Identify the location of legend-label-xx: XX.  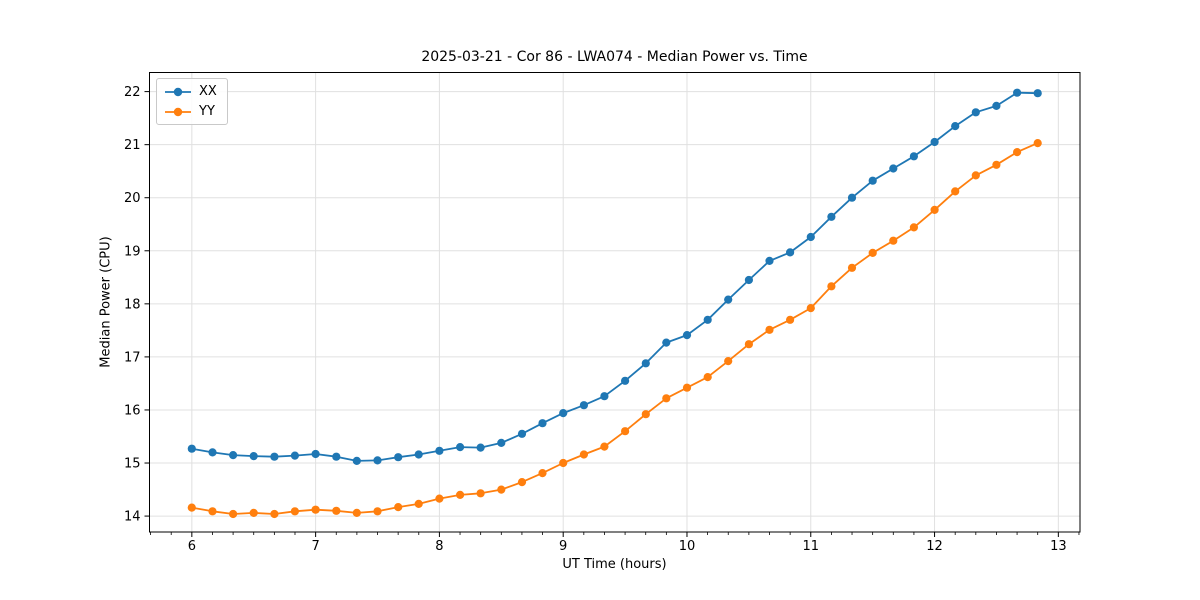
(208, 91).